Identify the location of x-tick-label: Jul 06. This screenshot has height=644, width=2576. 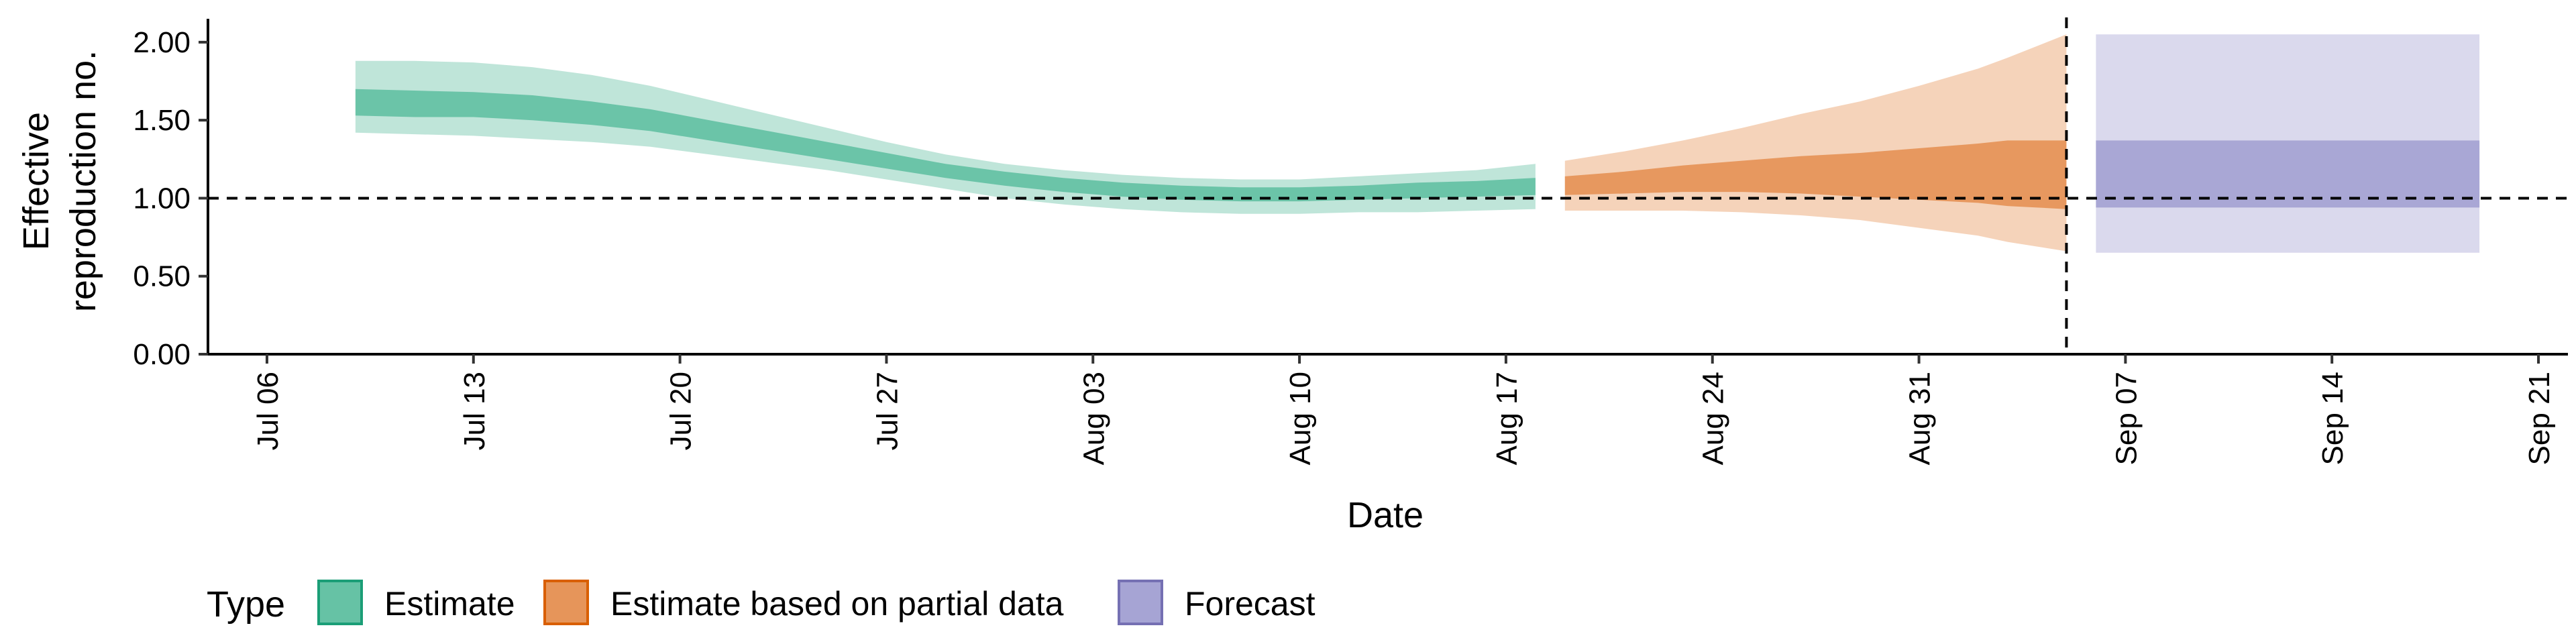
(268, 411).